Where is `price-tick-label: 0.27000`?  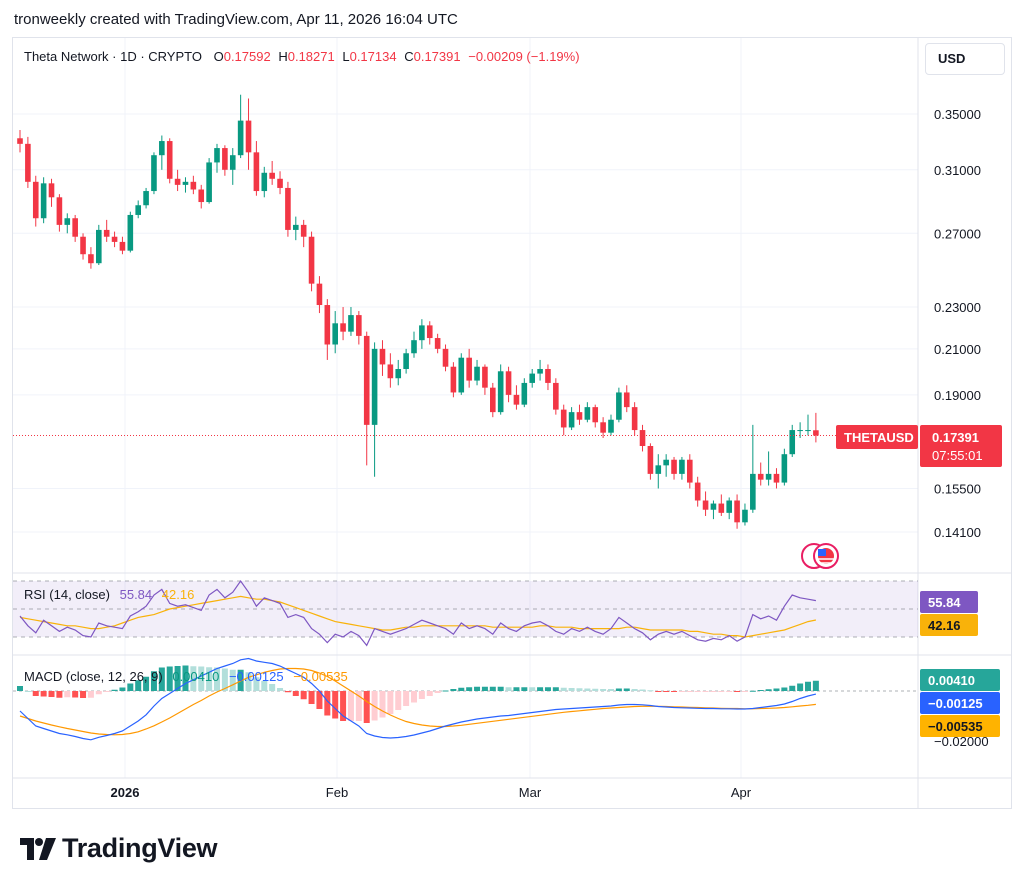
price-tick-label: 0.27000 is located at coordinates (957, 233).